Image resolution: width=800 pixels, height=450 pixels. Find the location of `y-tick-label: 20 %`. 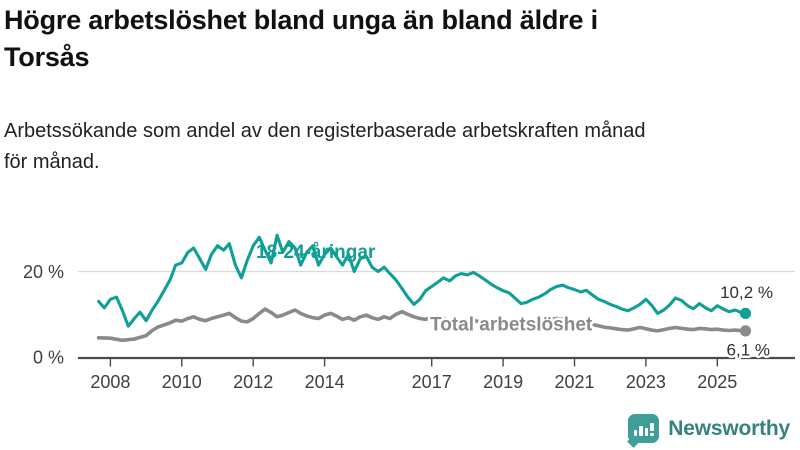

y-tick-label: 20 % is located at coordinates (43, 272).